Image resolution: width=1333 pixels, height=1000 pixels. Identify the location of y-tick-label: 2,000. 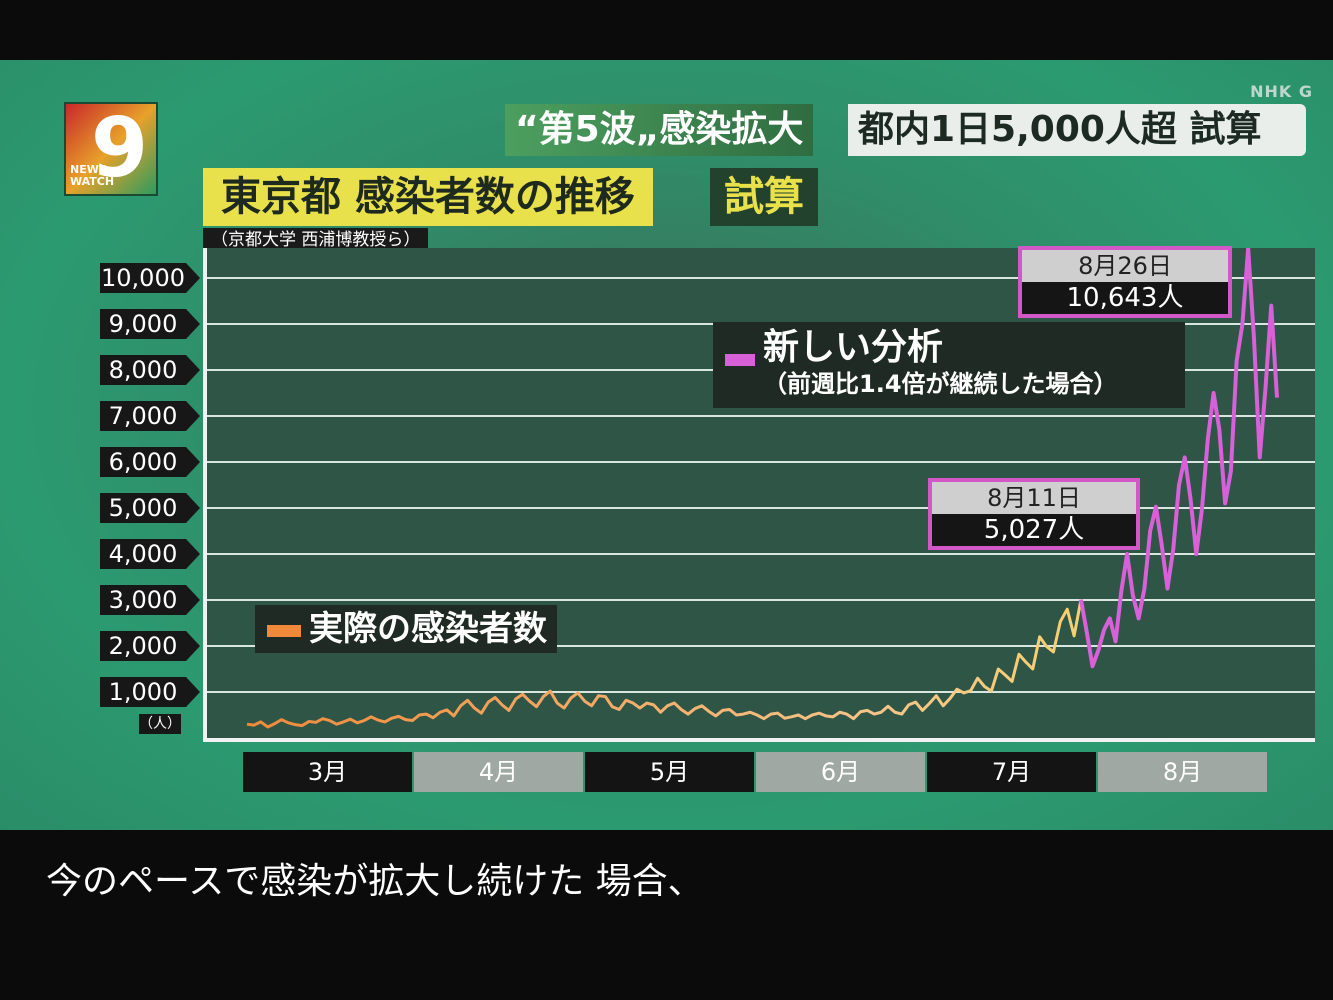
(150, 646).